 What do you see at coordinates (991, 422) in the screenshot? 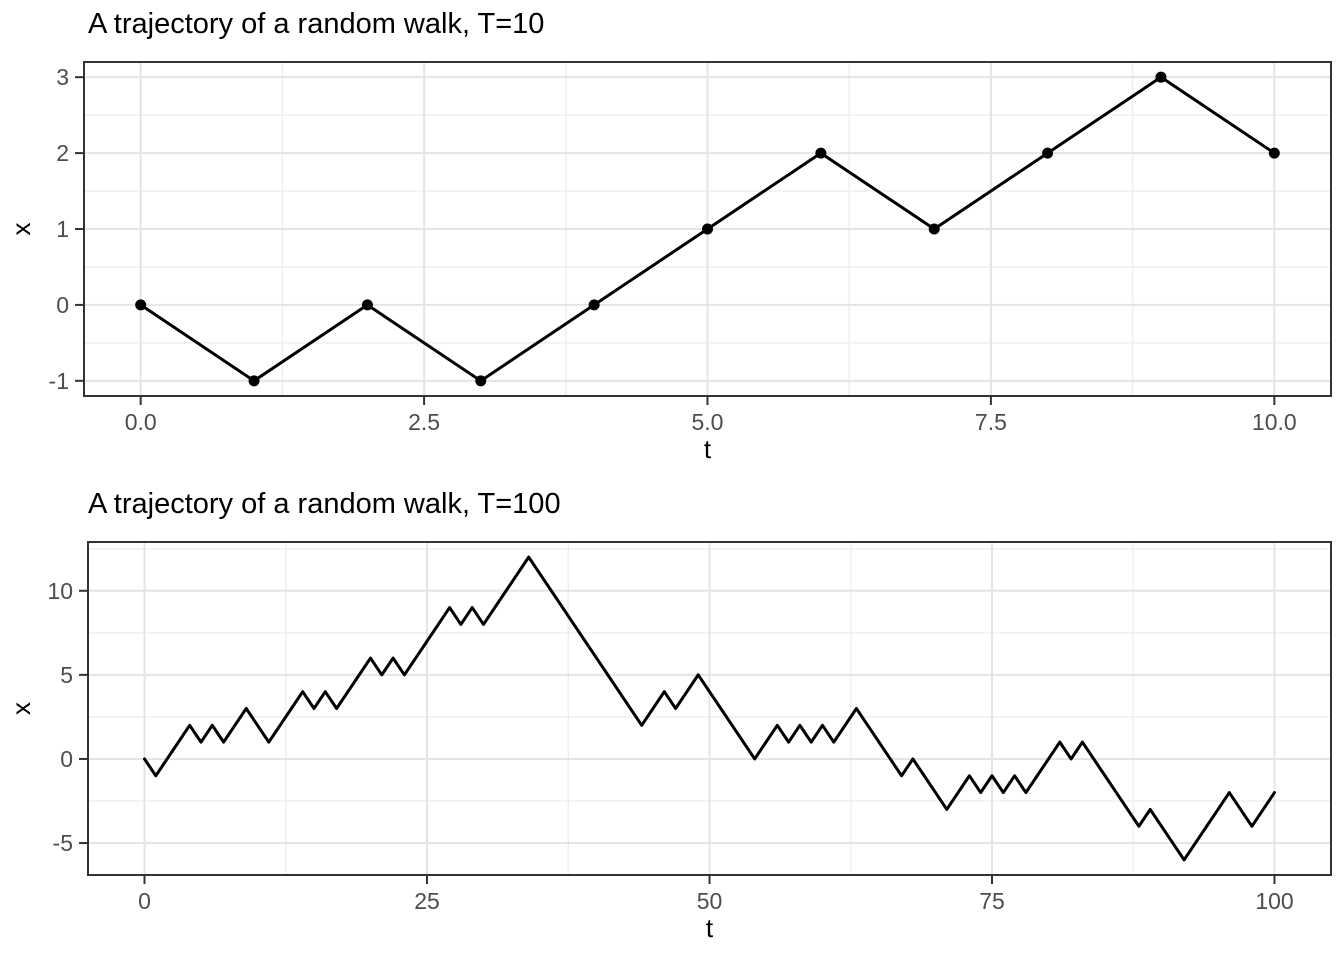
I see `x-tick-label: 7.5` at bounding box center [991, 422].